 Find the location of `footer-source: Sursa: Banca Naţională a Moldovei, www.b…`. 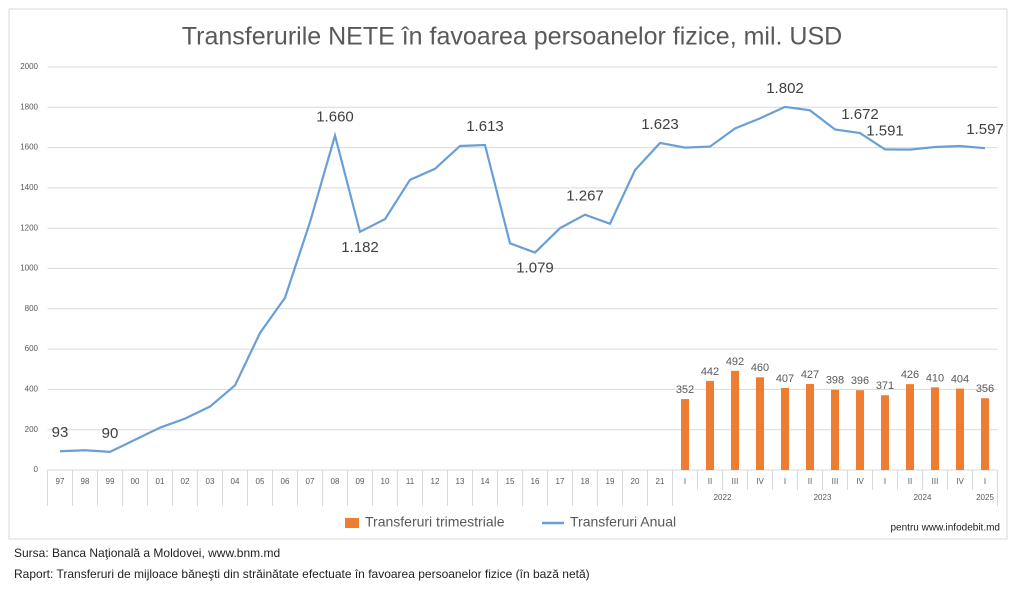

footer-source: Sursa: Banca Naţională a Moldovei, www.b… is located at coordinates (147, 553).